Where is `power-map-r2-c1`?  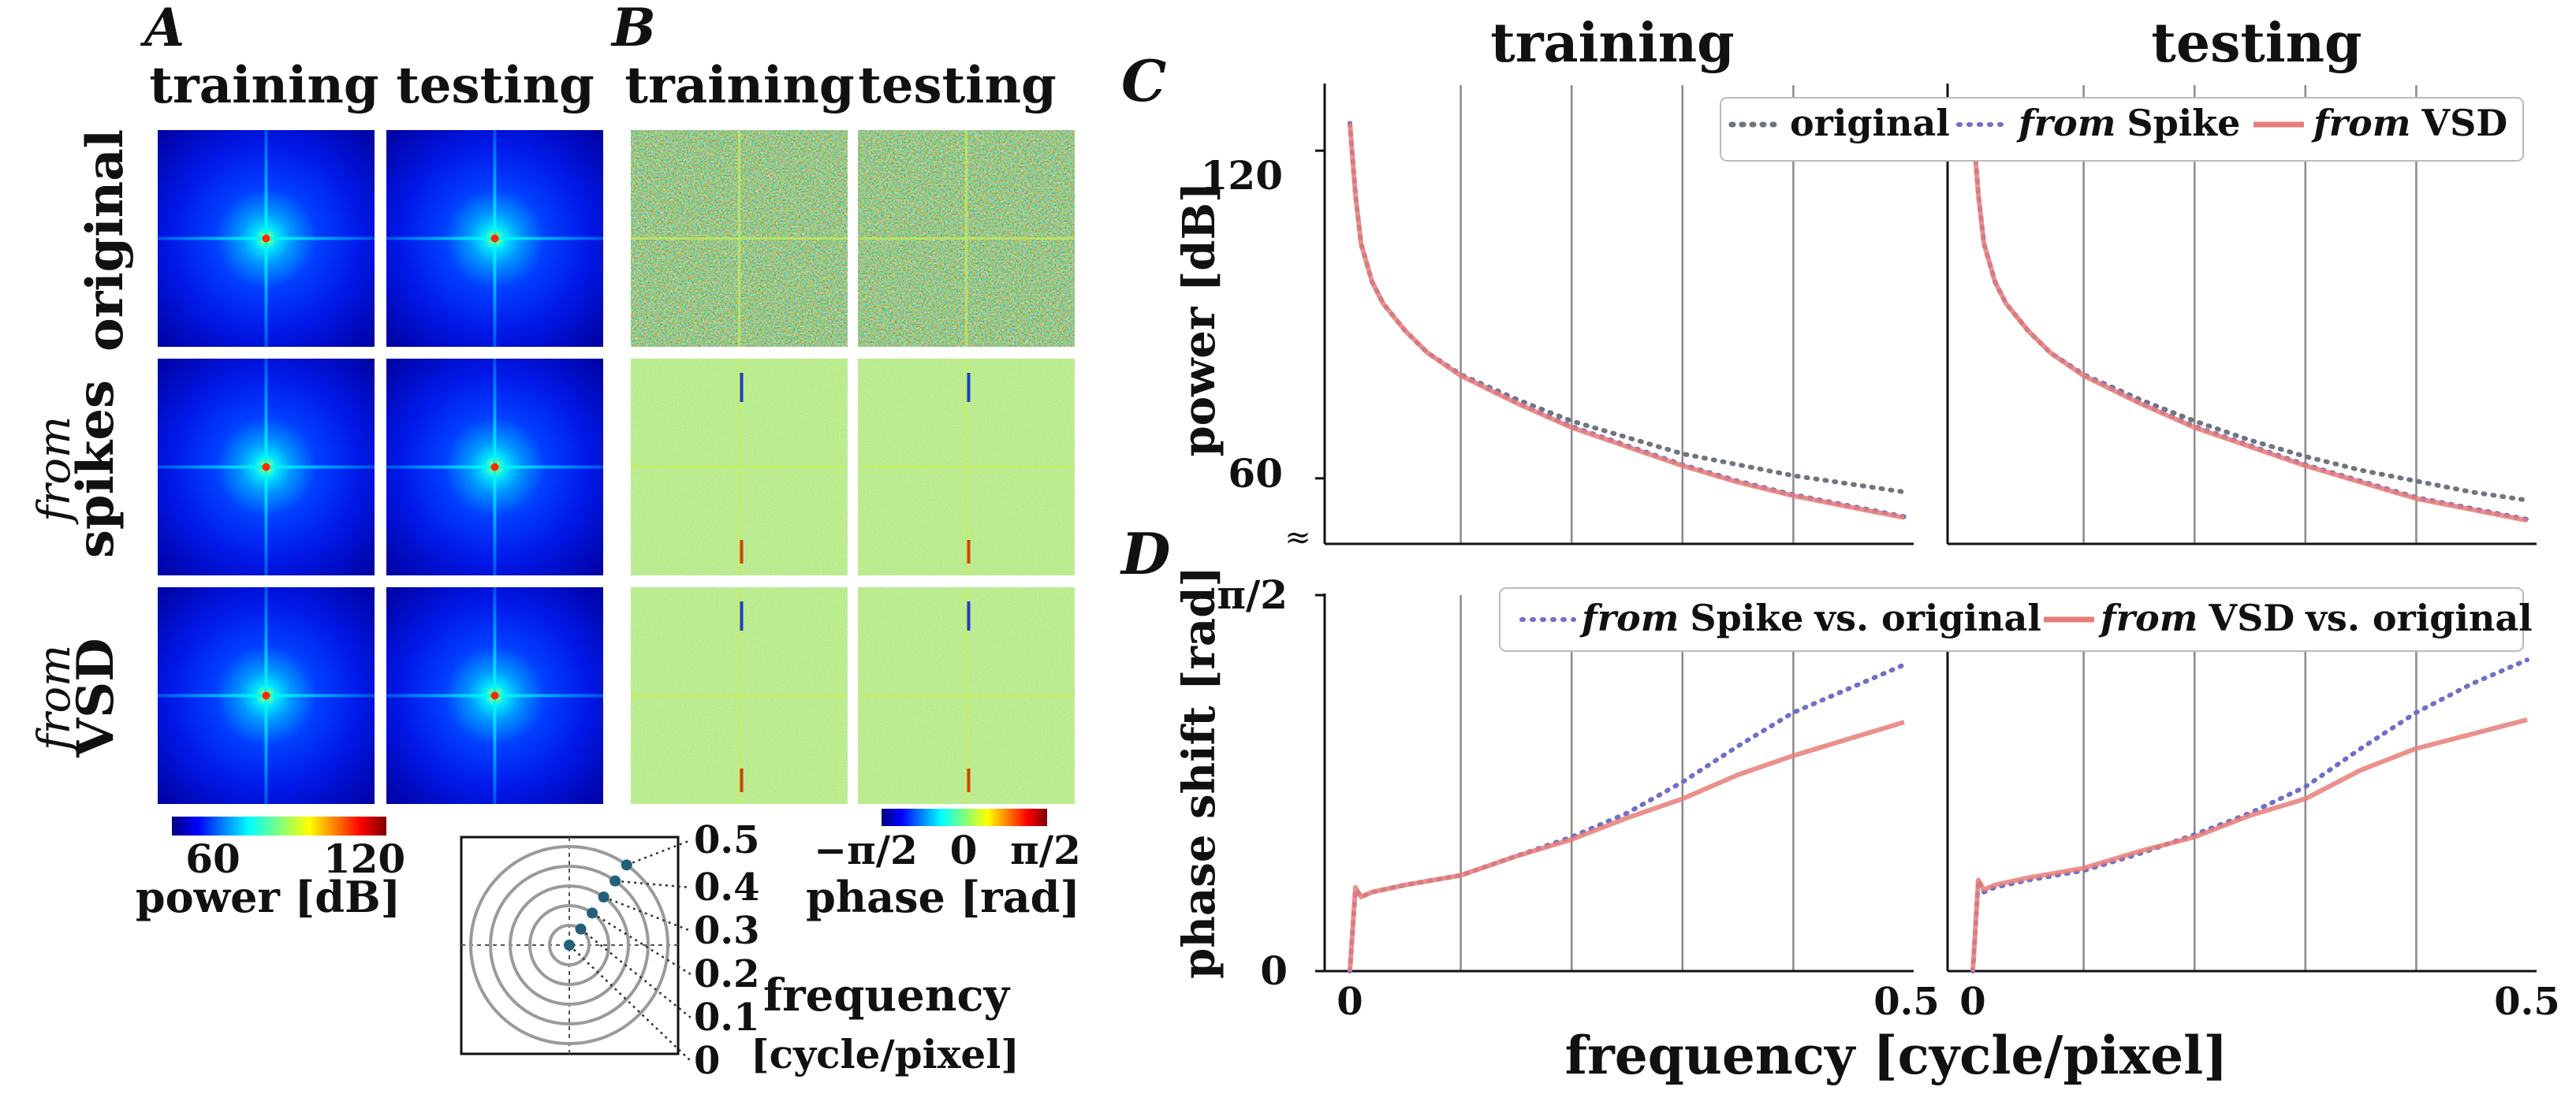
power-map-r2-c1 is located at coordinates (495, 696).